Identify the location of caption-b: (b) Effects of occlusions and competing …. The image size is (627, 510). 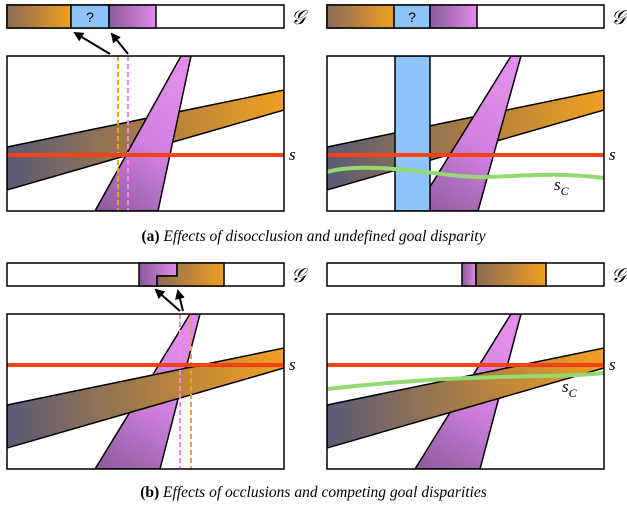
(313, 493).